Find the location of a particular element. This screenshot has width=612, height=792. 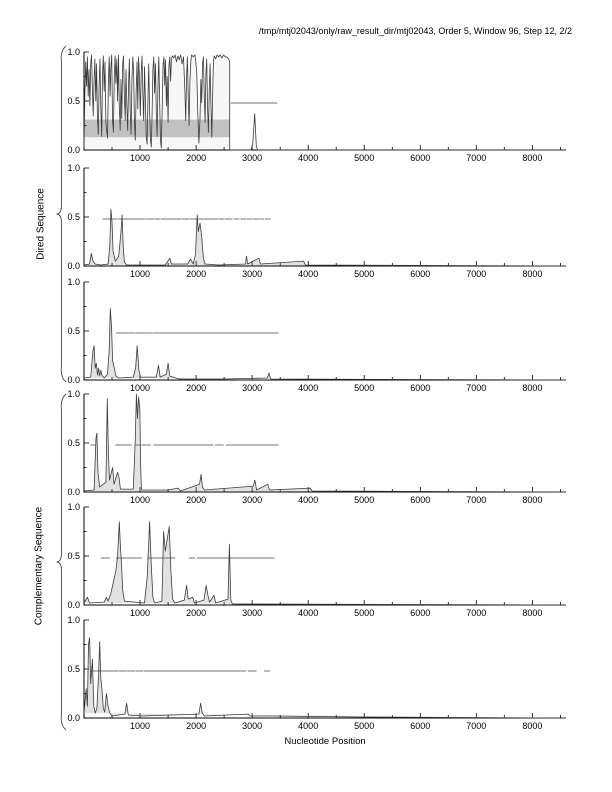

group-brace-complementary is located at coordinates (61, 562).